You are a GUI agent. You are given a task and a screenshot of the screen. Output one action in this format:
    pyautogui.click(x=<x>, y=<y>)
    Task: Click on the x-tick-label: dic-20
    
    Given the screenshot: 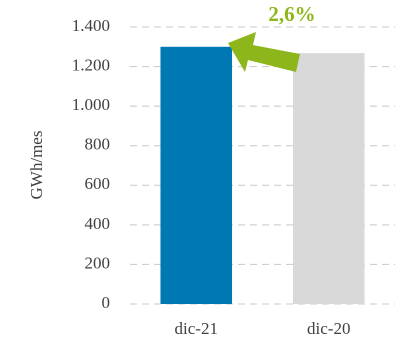 What is the action you would take?
    pyautogui.click(x=328, y=328)
    